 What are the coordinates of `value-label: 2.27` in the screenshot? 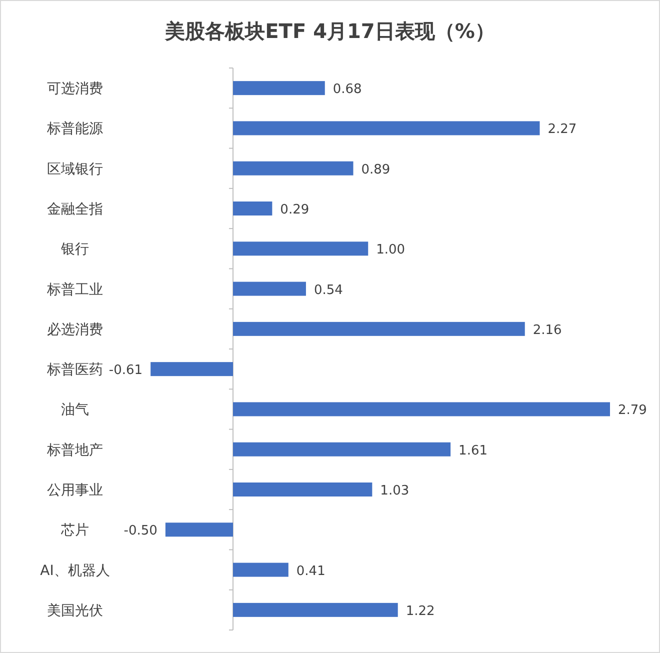 It's located at (562, 130).